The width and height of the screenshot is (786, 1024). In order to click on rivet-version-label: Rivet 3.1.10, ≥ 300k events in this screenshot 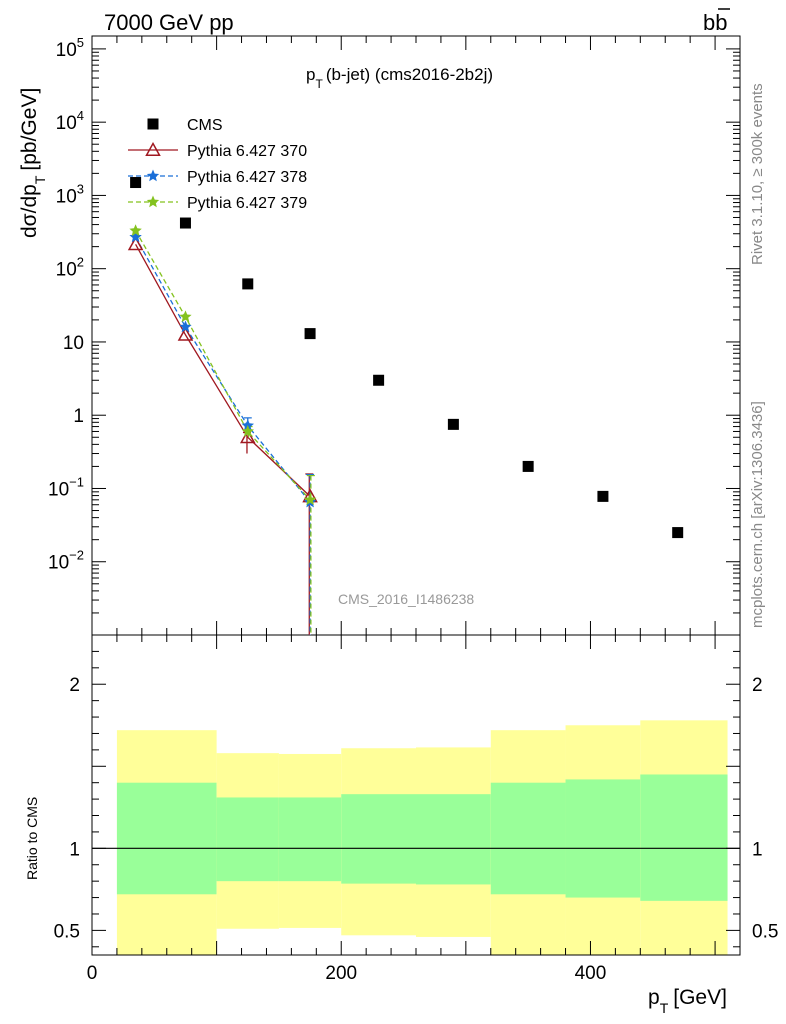, I will do `click(757, 174)`.